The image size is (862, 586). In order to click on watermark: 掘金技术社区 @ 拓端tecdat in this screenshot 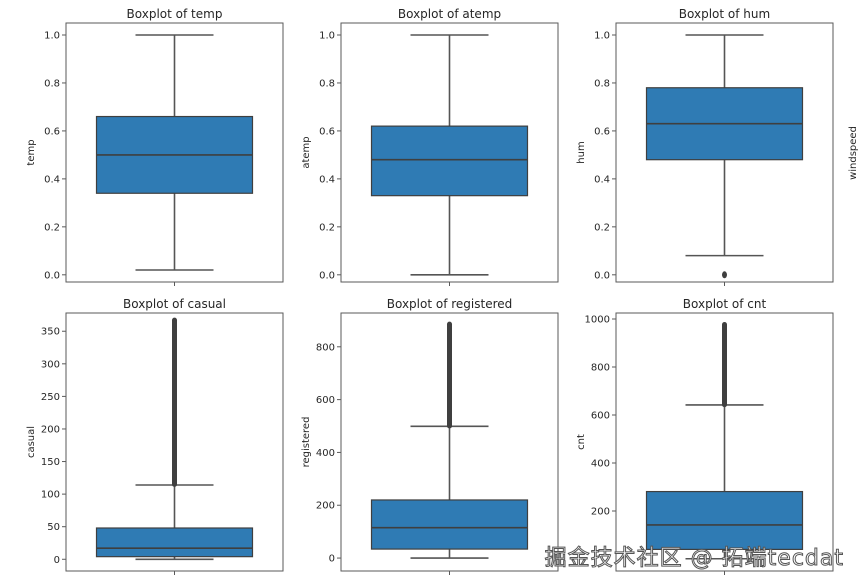, I will do `click(694, 559)`.